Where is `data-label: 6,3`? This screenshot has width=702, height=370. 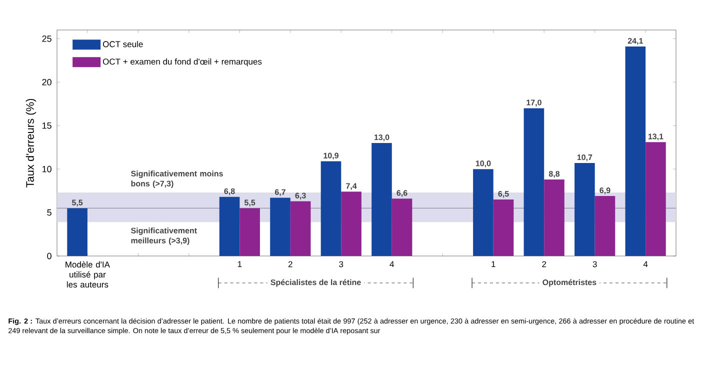
data-label: 6,3 is located at coordinates (300, 196).